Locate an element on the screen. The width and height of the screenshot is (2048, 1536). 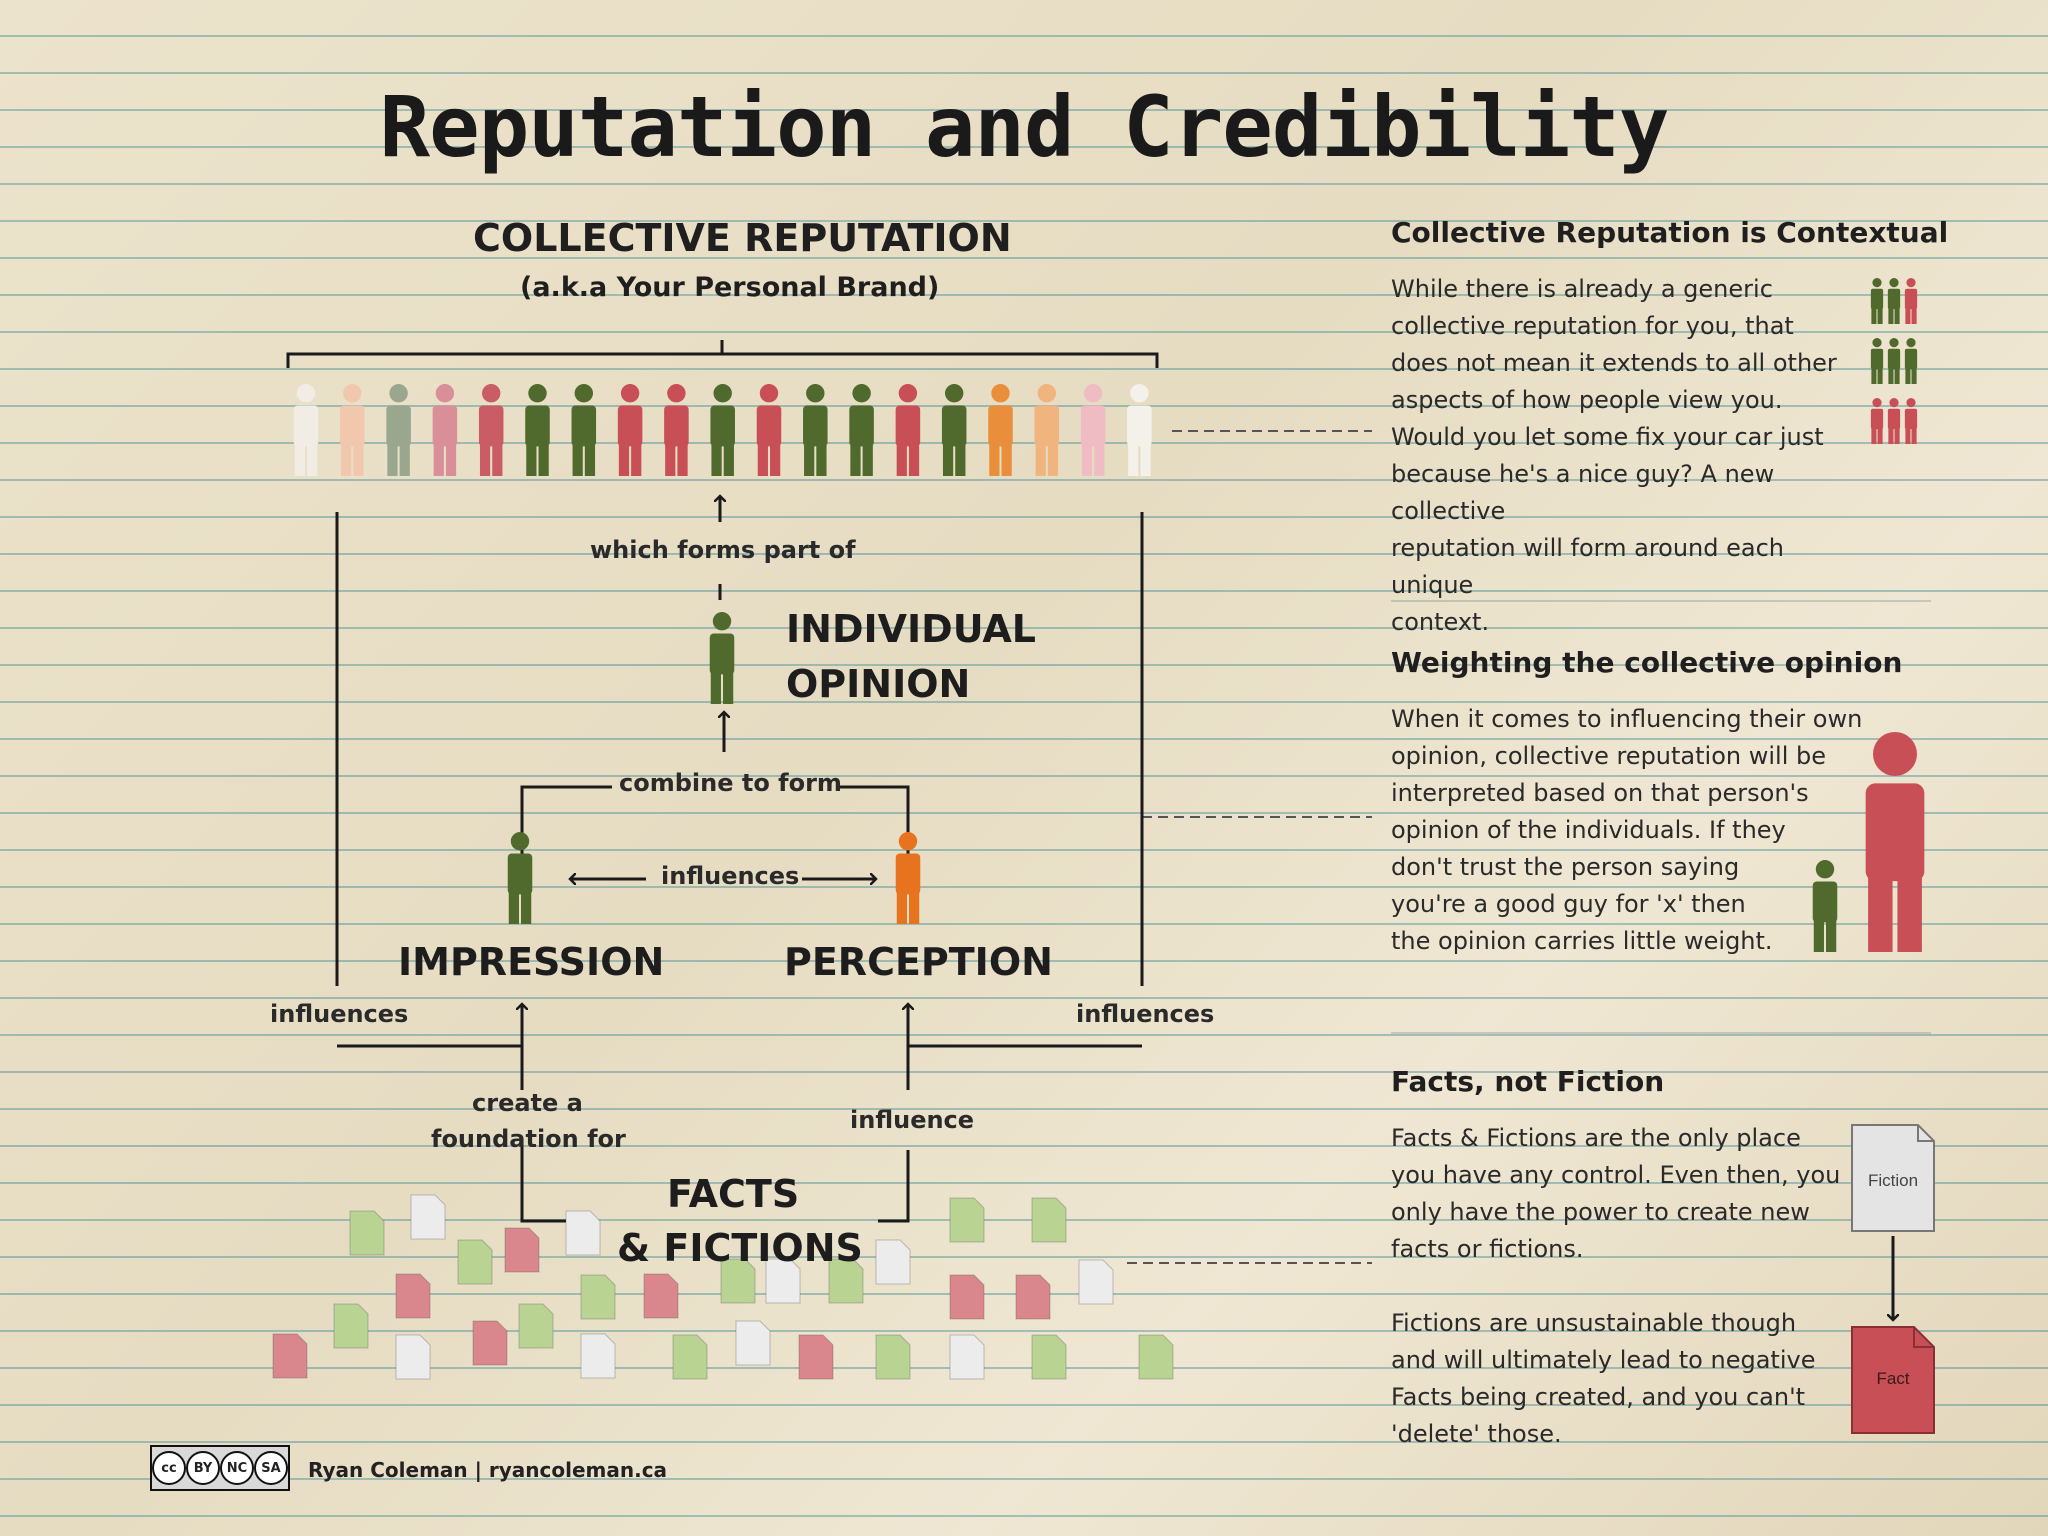
influence-side-lines is located at coordinates (739, 780).